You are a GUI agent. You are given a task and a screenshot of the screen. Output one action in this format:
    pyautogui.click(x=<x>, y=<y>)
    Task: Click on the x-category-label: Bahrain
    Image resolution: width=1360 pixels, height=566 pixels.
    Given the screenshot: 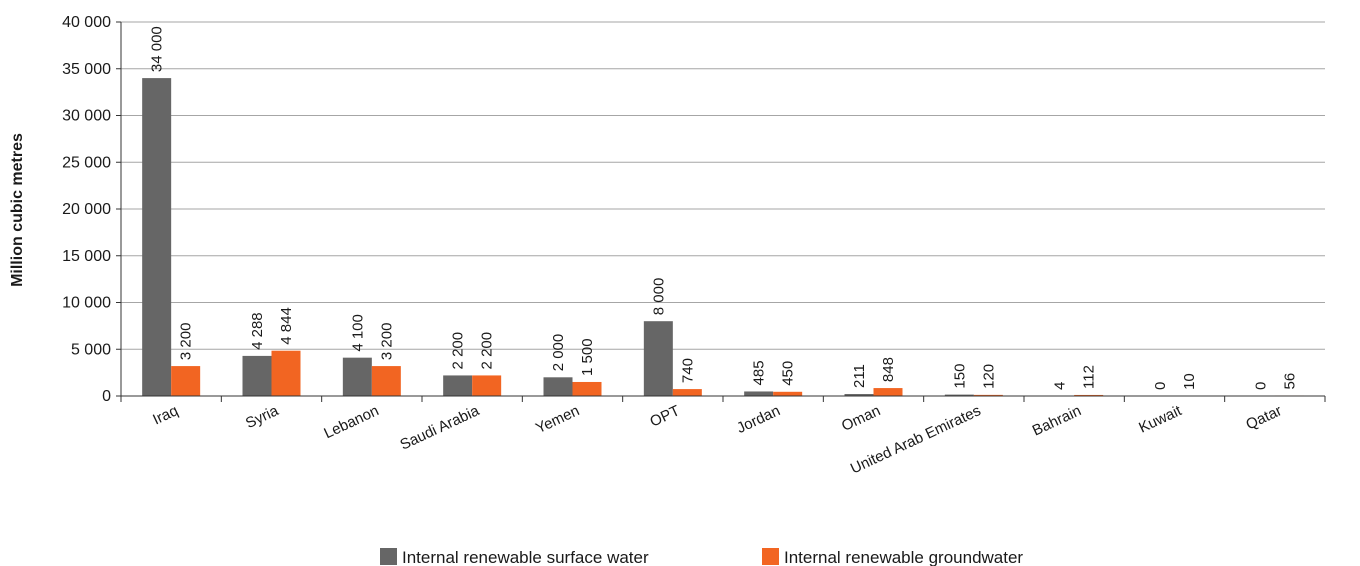 What is the action you would take?
    pyautogui.click(x=1057, y=420)
    